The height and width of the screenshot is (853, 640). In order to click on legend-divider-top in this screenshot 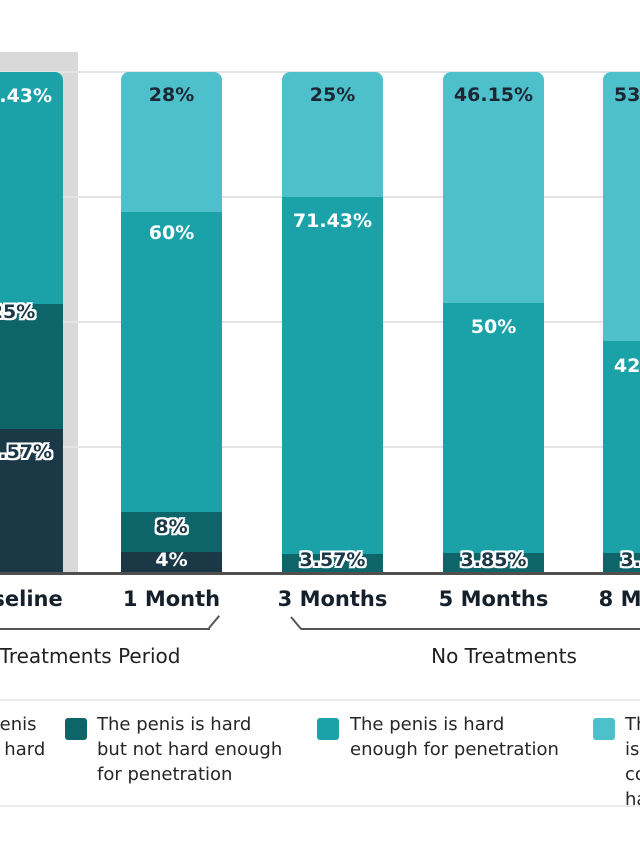, I will do `click(320, 700)`.